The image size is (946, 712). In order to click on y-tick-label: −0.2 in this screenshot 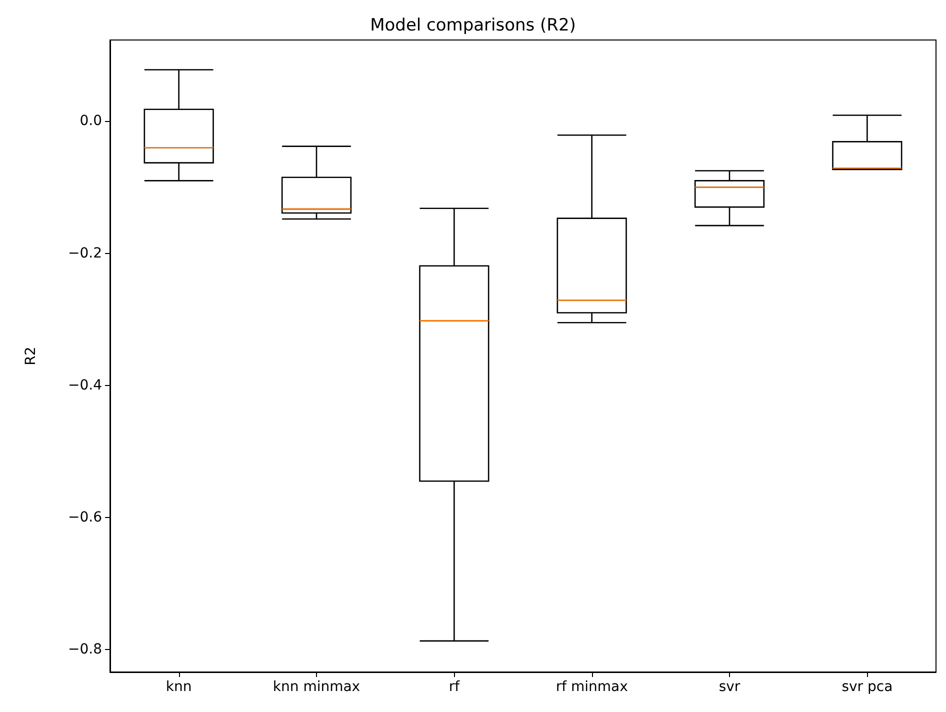, I will do `click(85, 253)`.